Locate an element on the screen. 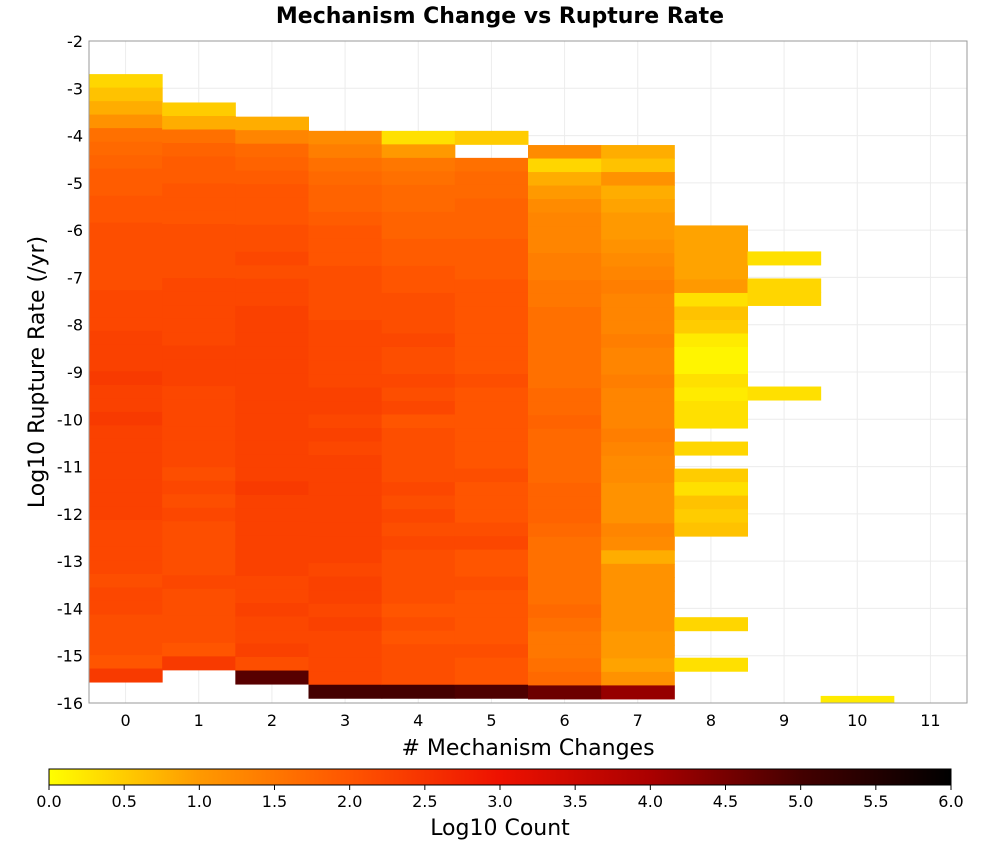  y-tick-label: -9 is located at coordinates (75, 372).